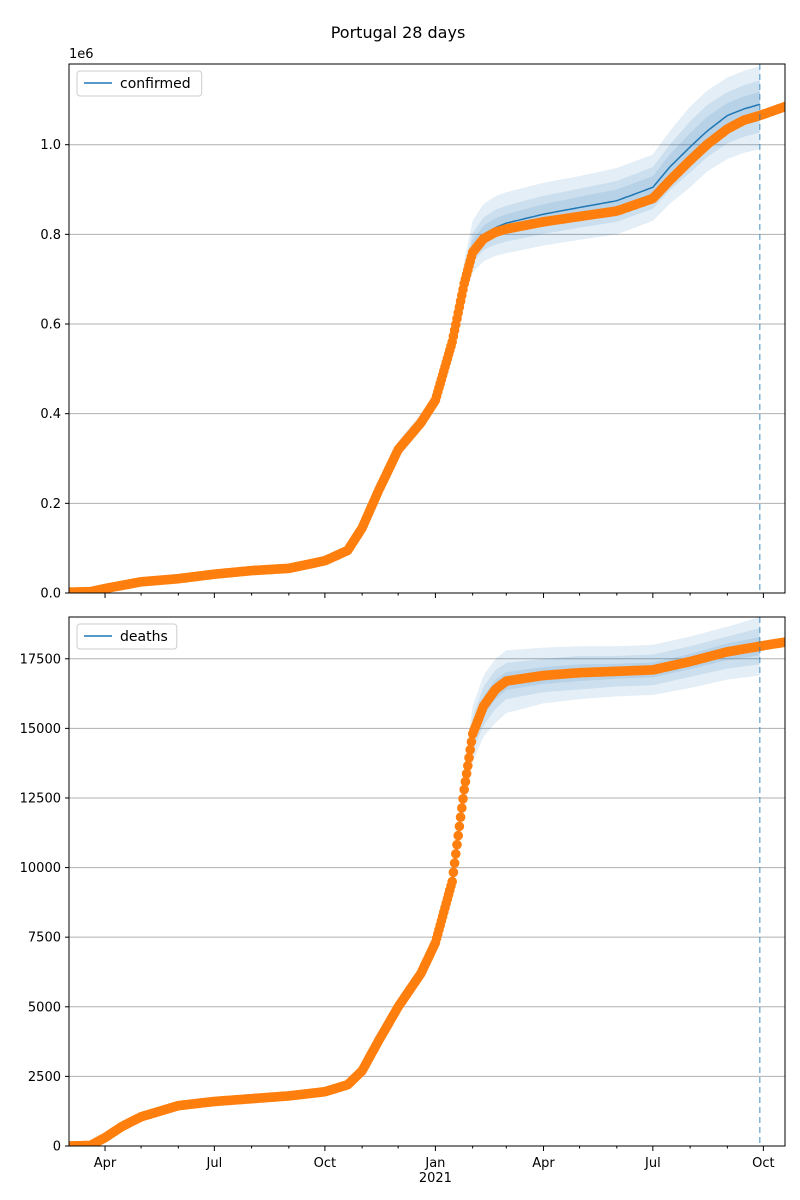  Describe the element at coordinates (44, 1077) in the screenshot. I see `y-tick-label: 2500` at that location.